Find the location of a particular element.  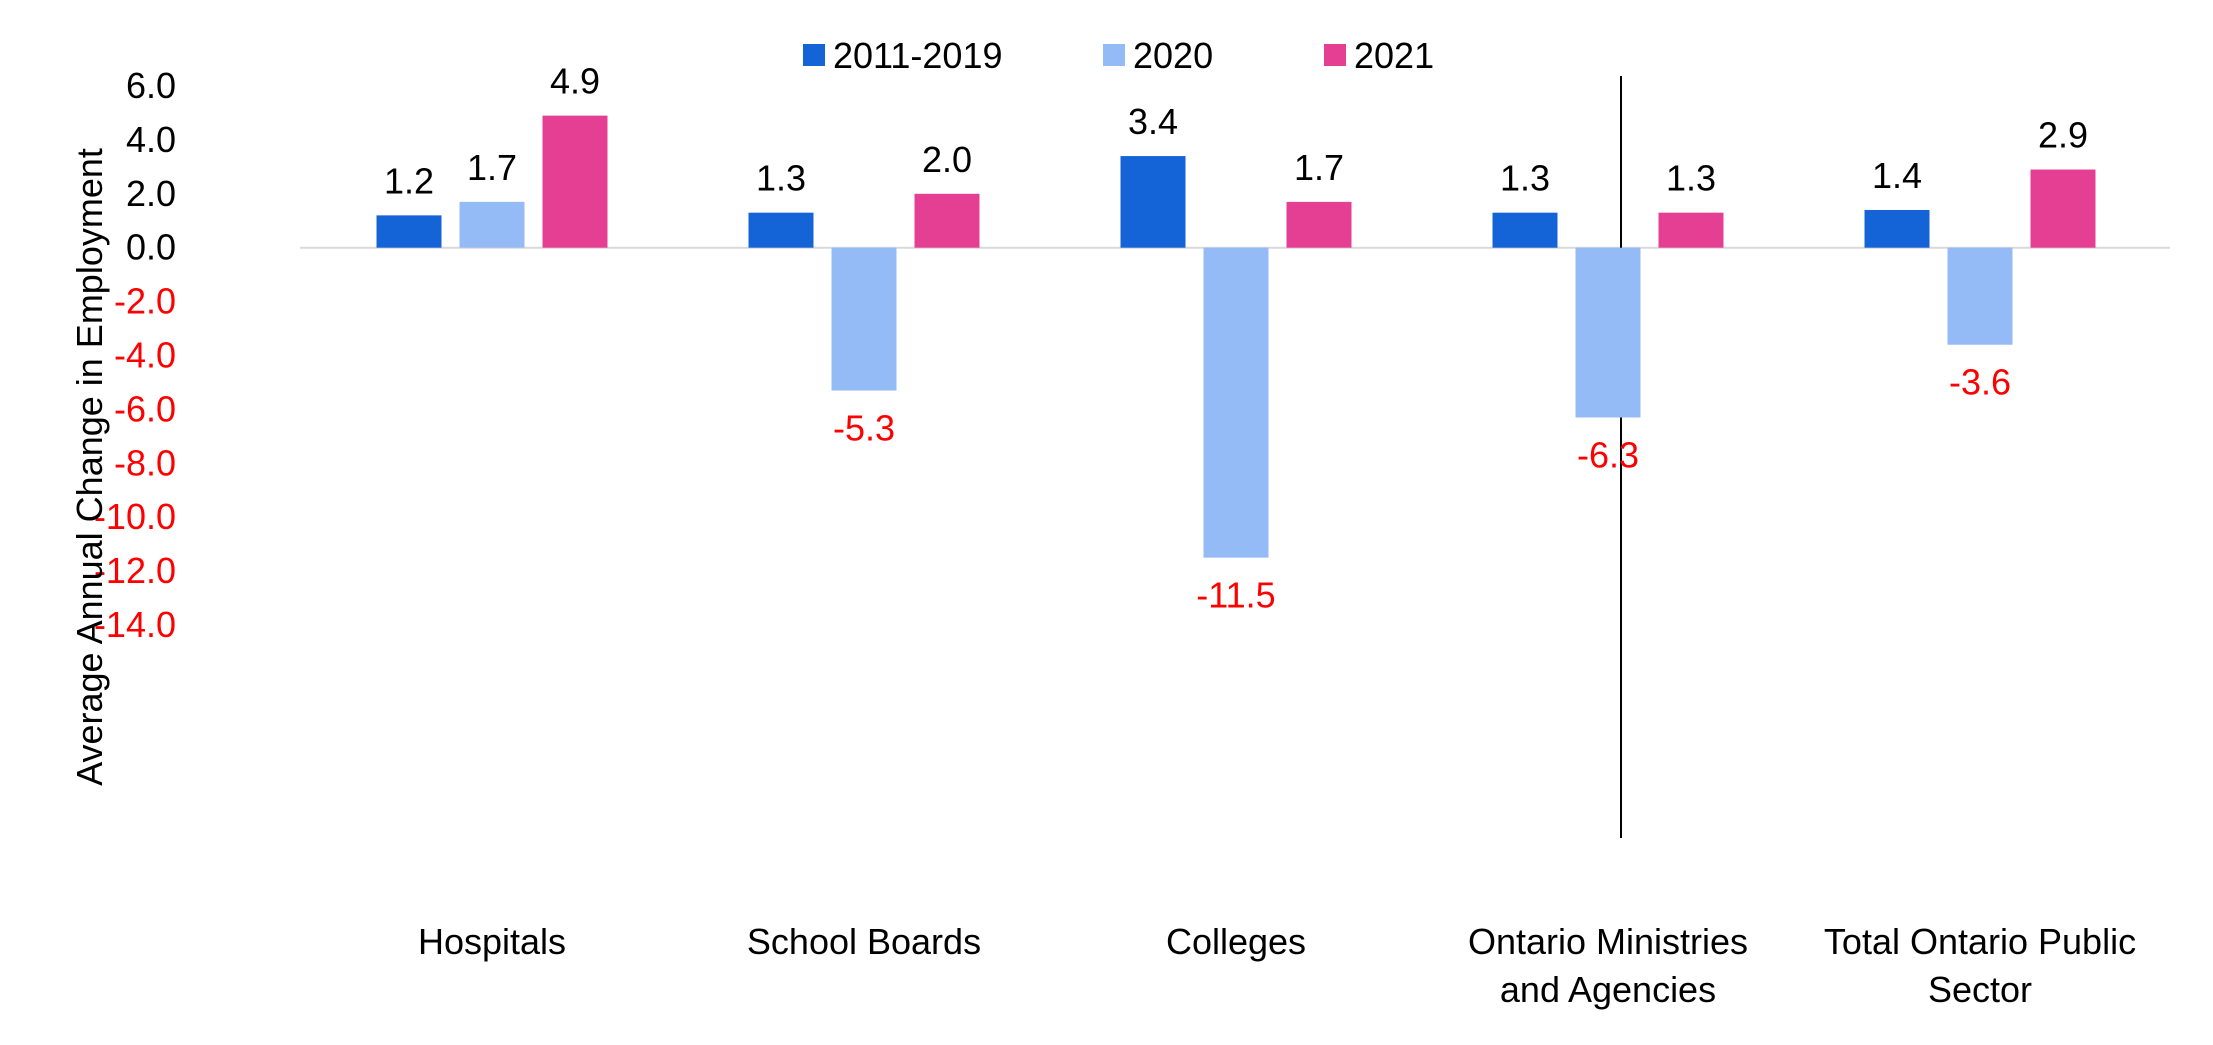

data-label: 1.4 is located at coordinates (1897, 175).